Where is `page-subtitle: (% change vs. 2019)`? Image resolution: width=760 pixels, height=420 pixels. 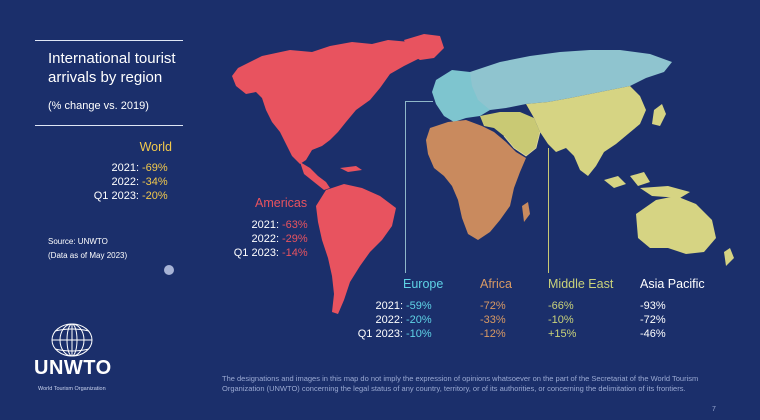
page-subtitle: (% change vs. 2019) is located at coordinates (98, 106).